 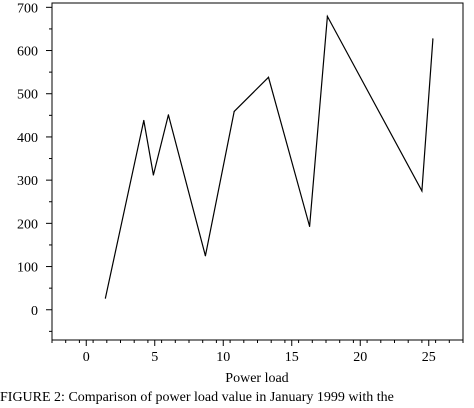 I want to click on y-tick-label: 300, so click(x=27, y=181).